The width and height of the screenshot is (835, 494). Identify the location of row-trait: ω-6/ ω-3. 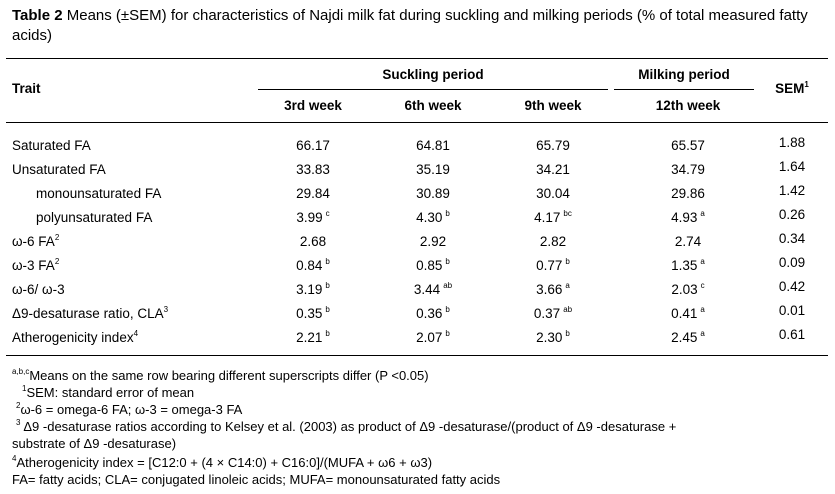
(38, 290).